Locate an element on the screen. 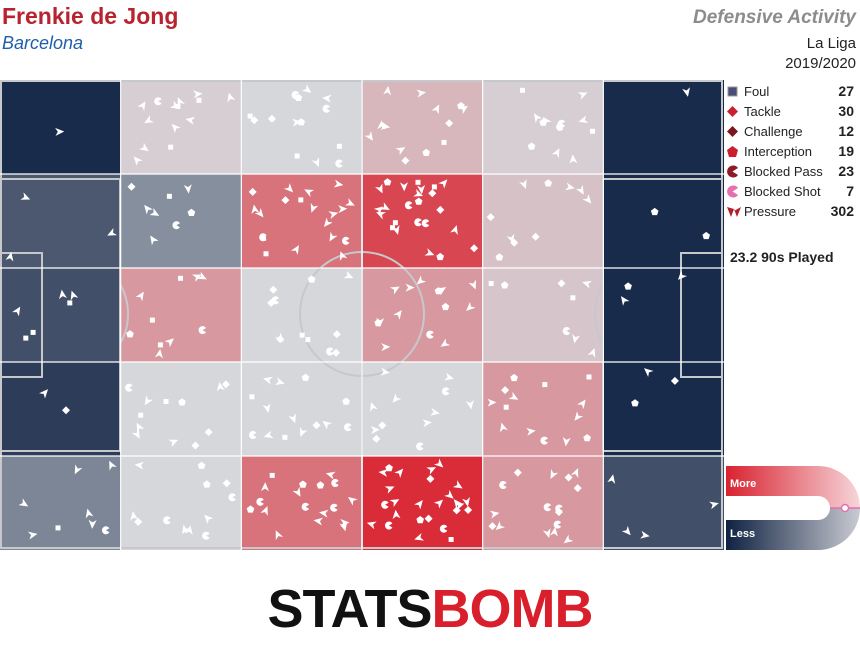 The width and height of the screenshot is (860, 650). player-name: Frenkie de Jong is located at coordinates (90, 16).